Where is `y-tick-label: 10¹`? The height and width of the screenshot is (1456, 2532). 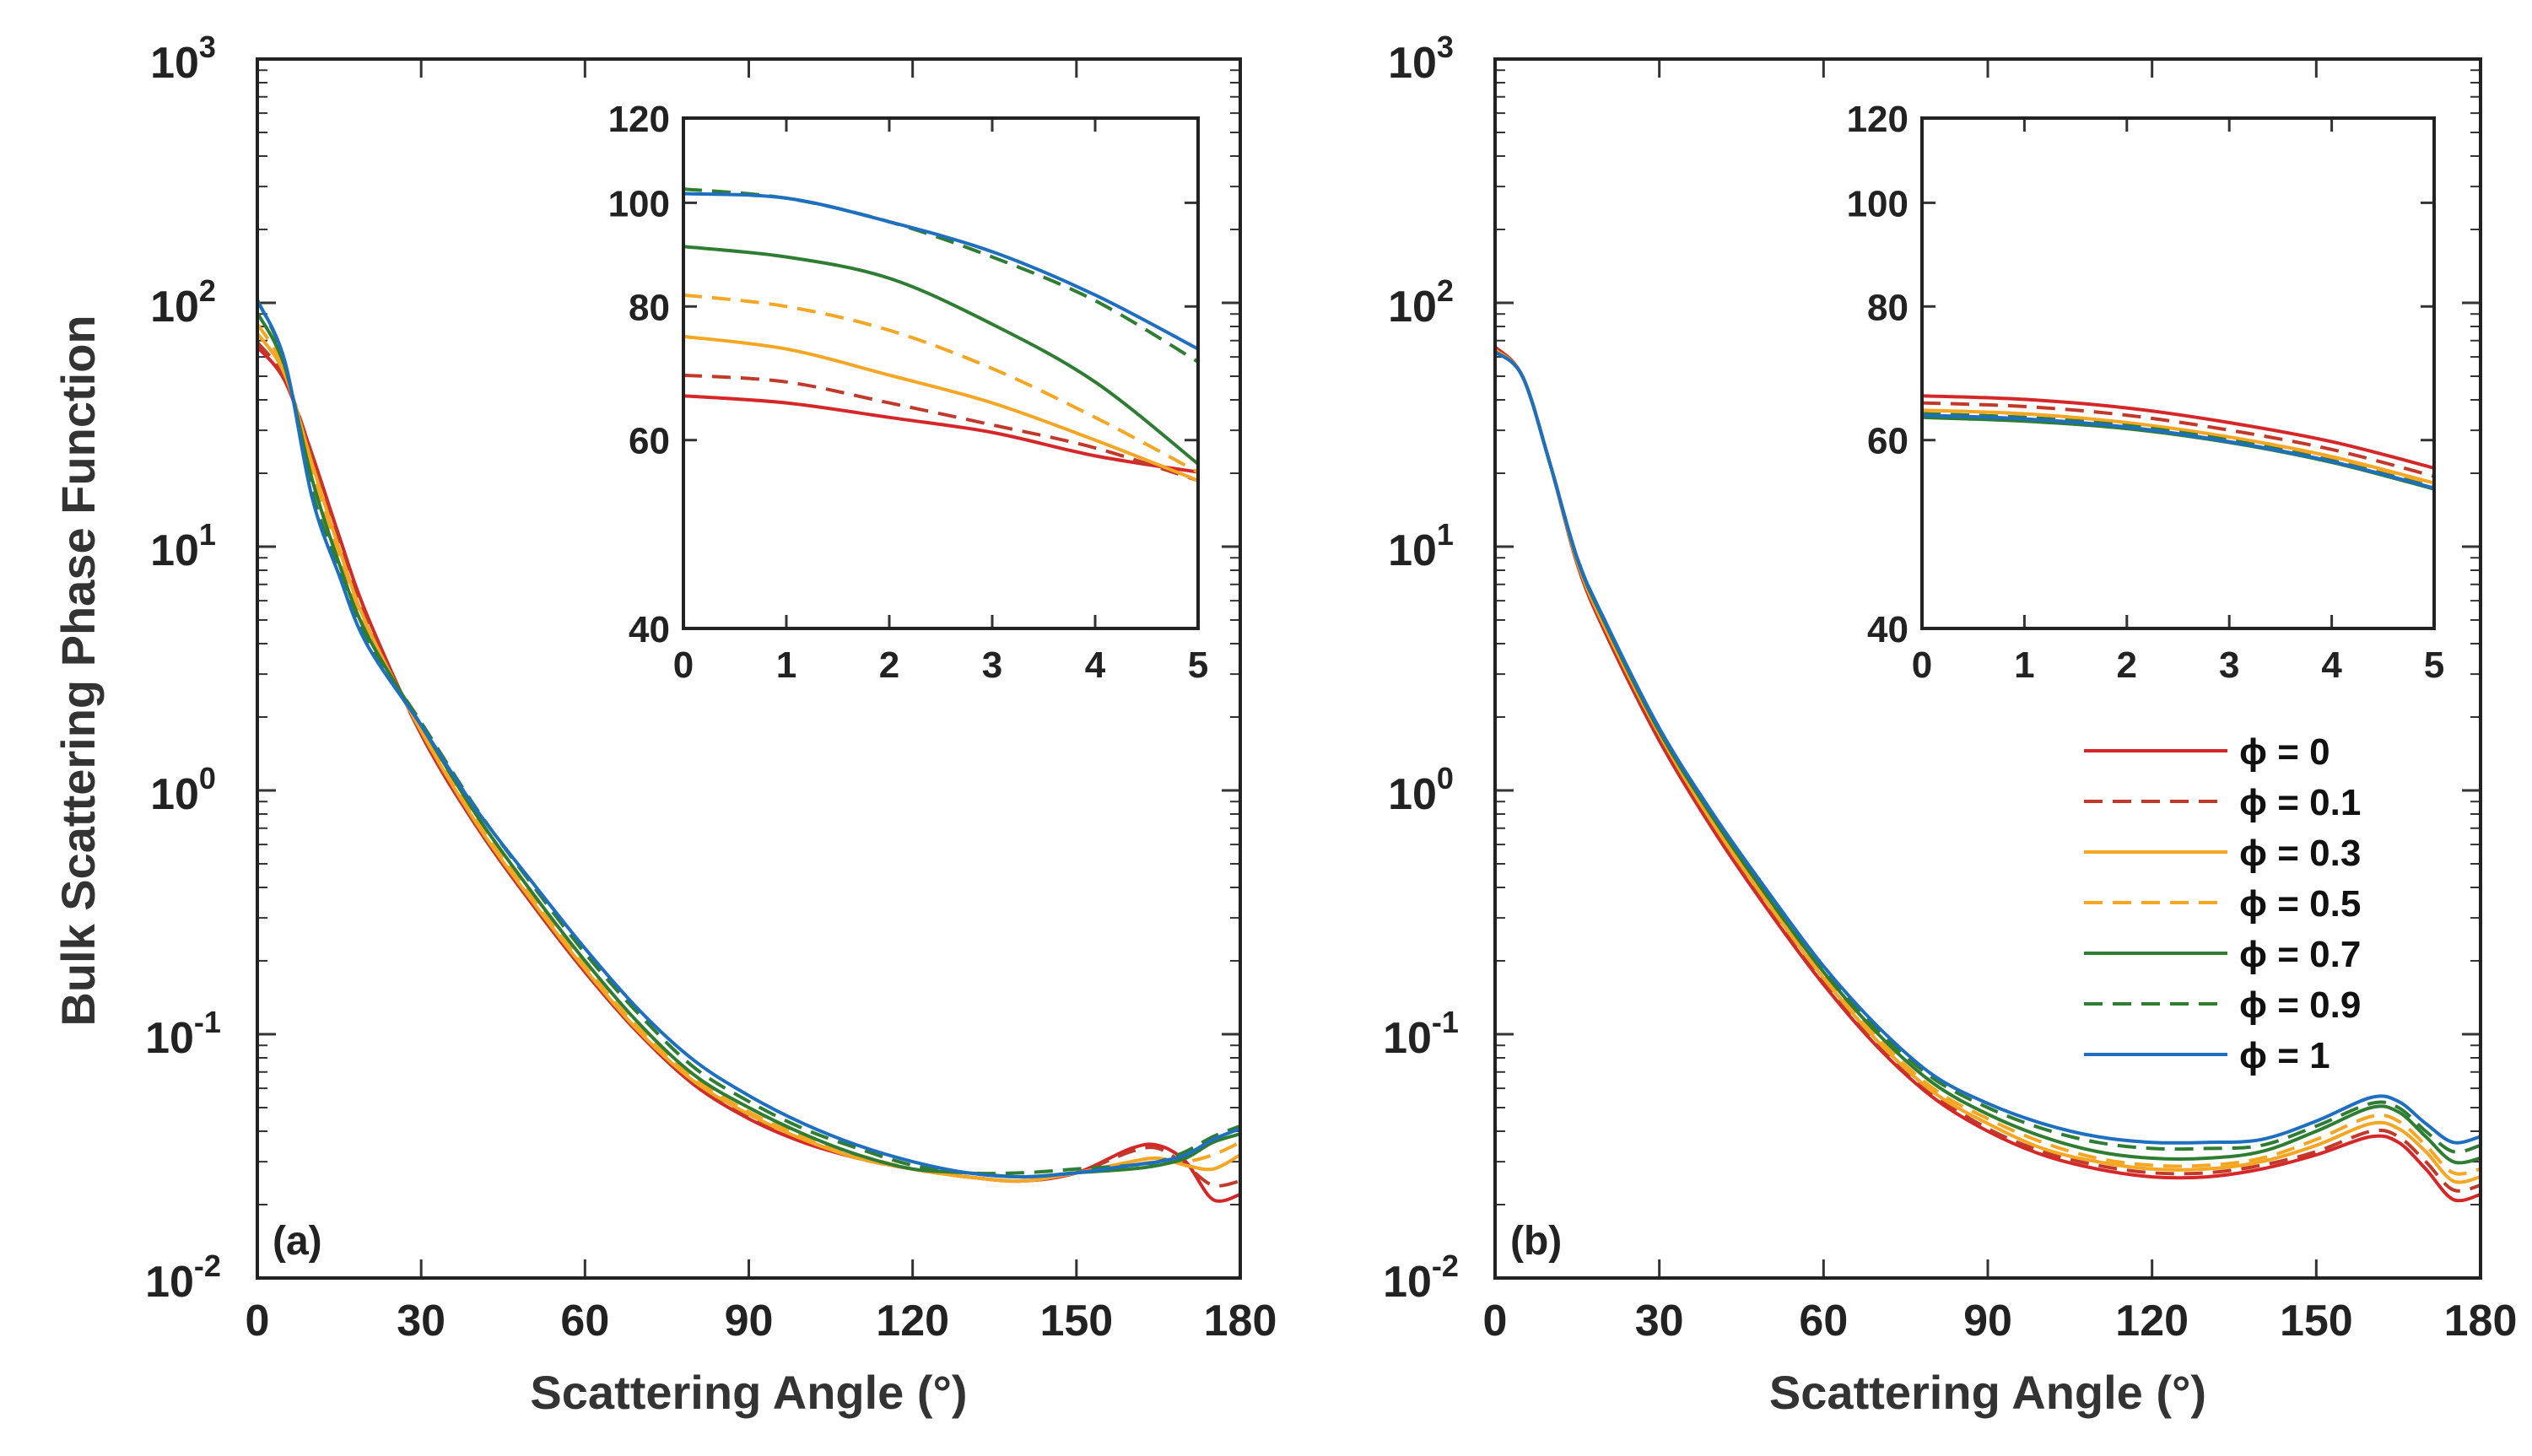
y-tick-label: 10¹ is located at coordinates (1421, 546).